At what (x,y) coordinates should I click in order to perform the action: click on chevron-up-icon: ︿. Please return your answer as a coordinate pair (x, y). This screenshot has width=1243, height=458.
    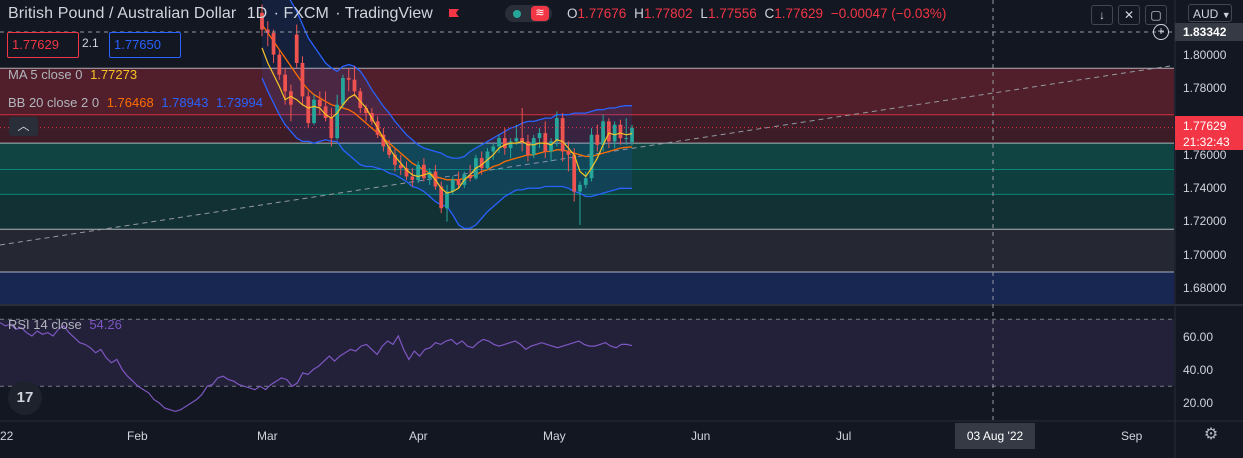
    Looking at the image, I should click on (23, 126).